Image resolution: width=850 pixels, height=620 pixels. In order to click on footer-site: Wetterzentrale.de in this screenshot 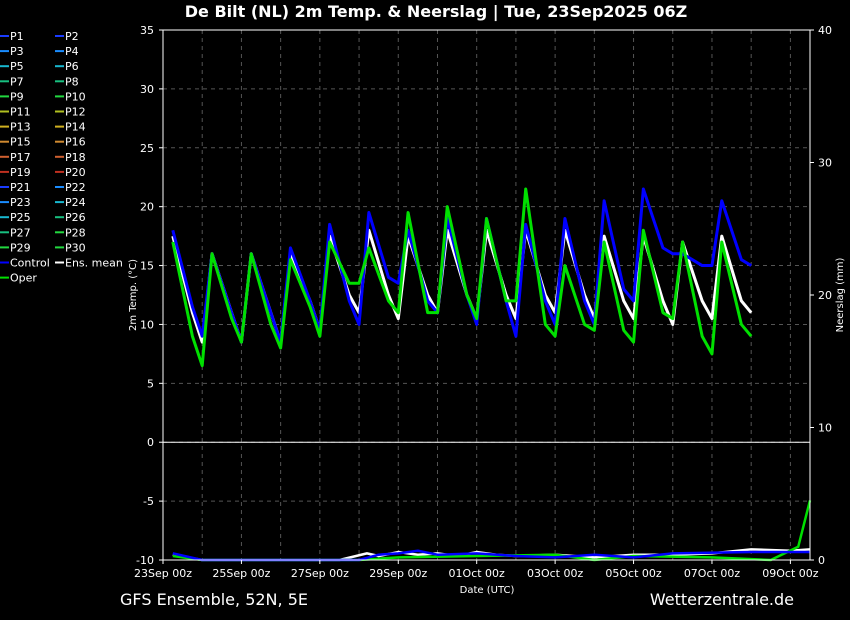, I will do `click(722, 599)`.